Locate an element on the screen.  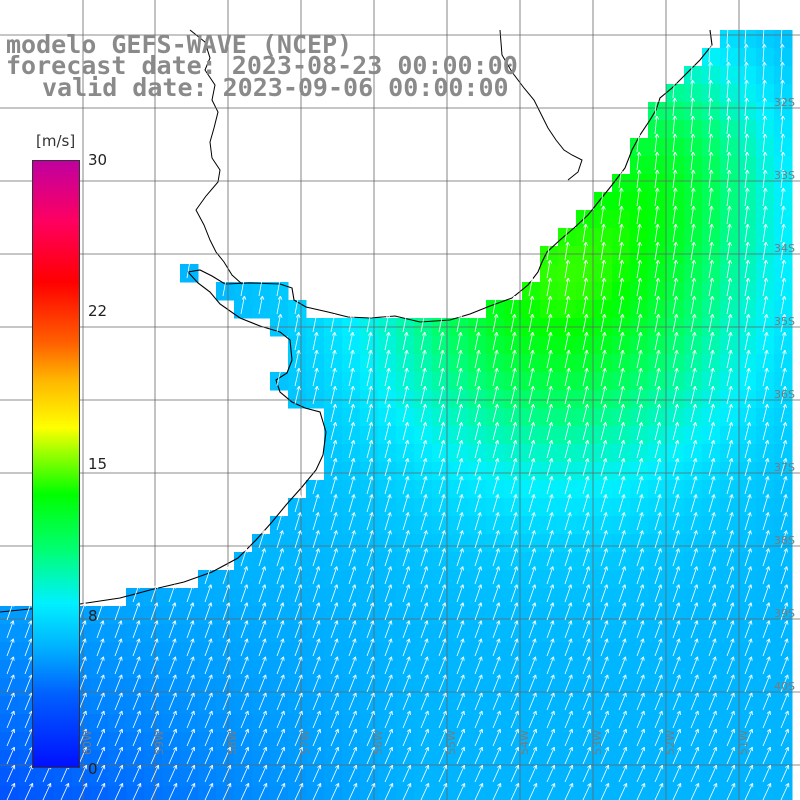
lat-label: 36S is located at coordinates (784, 394).